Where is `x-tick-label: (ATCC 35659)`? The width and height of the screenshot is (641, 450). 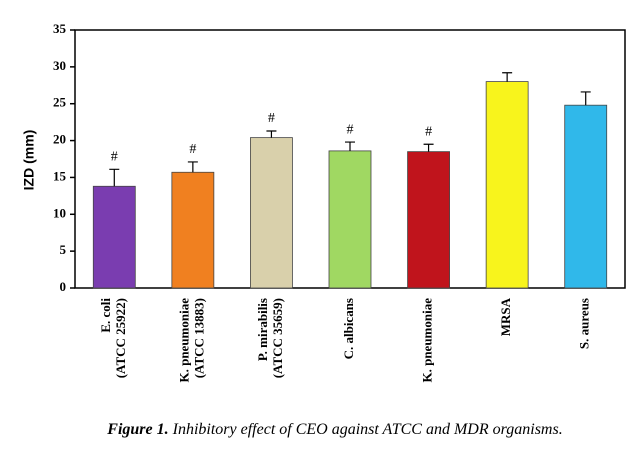 x-tick-label: (ATCC 35659) is located at coordinates (277, 338).